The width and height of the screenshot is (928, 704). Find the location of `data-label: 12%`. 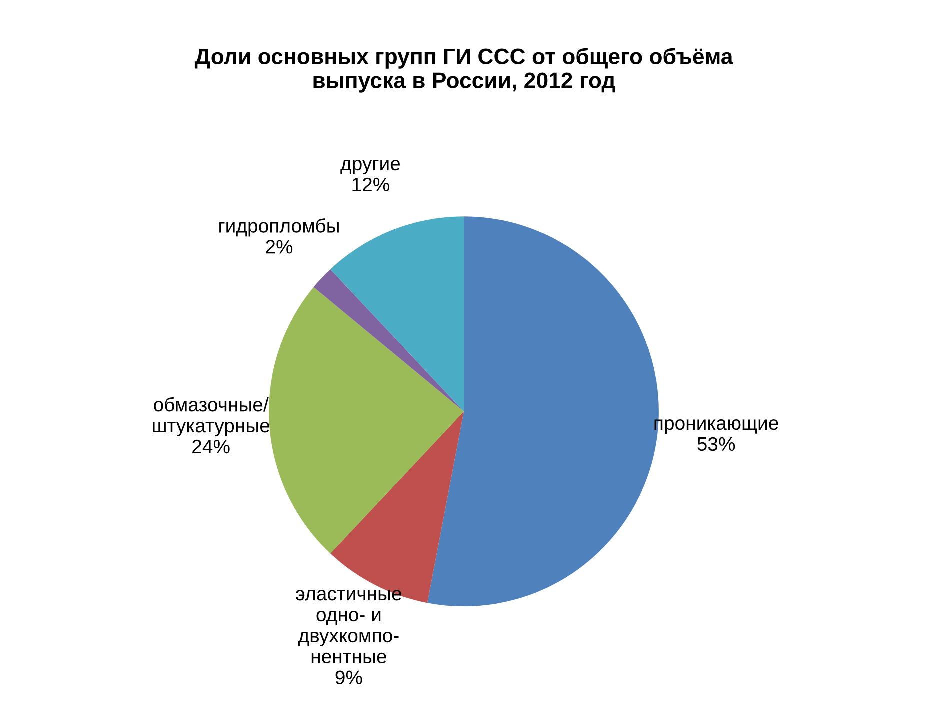

data-label: 12% is located at coordinates (371, 185).